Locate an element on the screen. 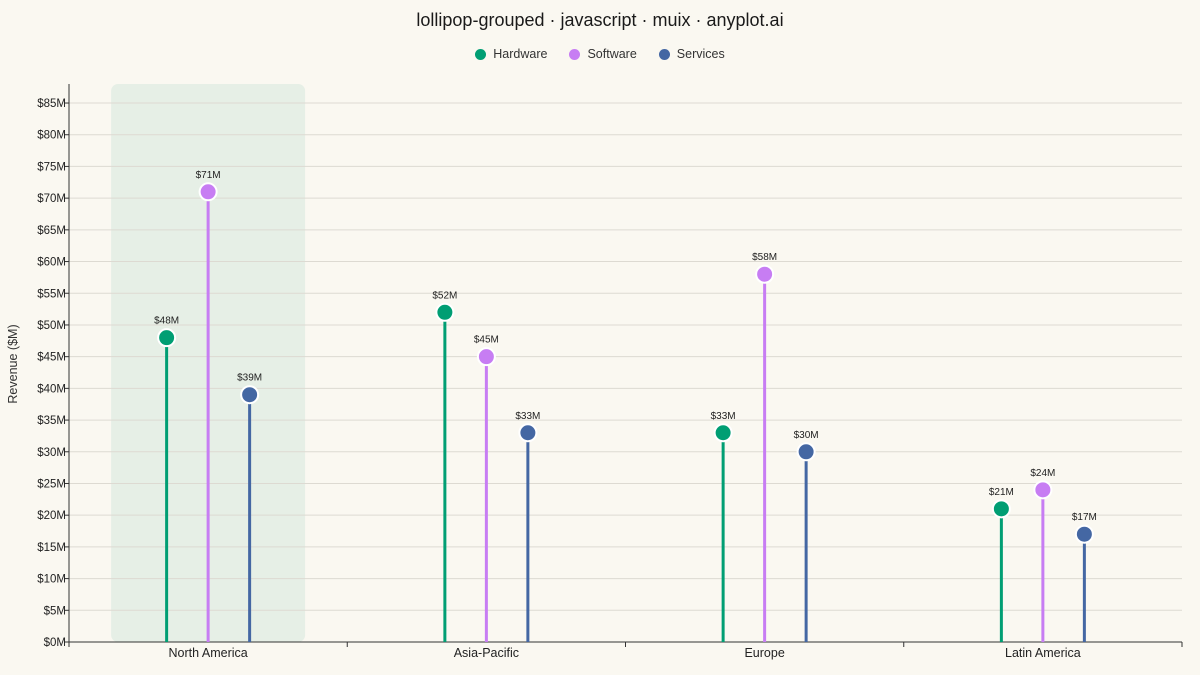 The width and height of the screenshot is (1200, 675). y-tick-label: $80M is located at coordinates (51, 136).